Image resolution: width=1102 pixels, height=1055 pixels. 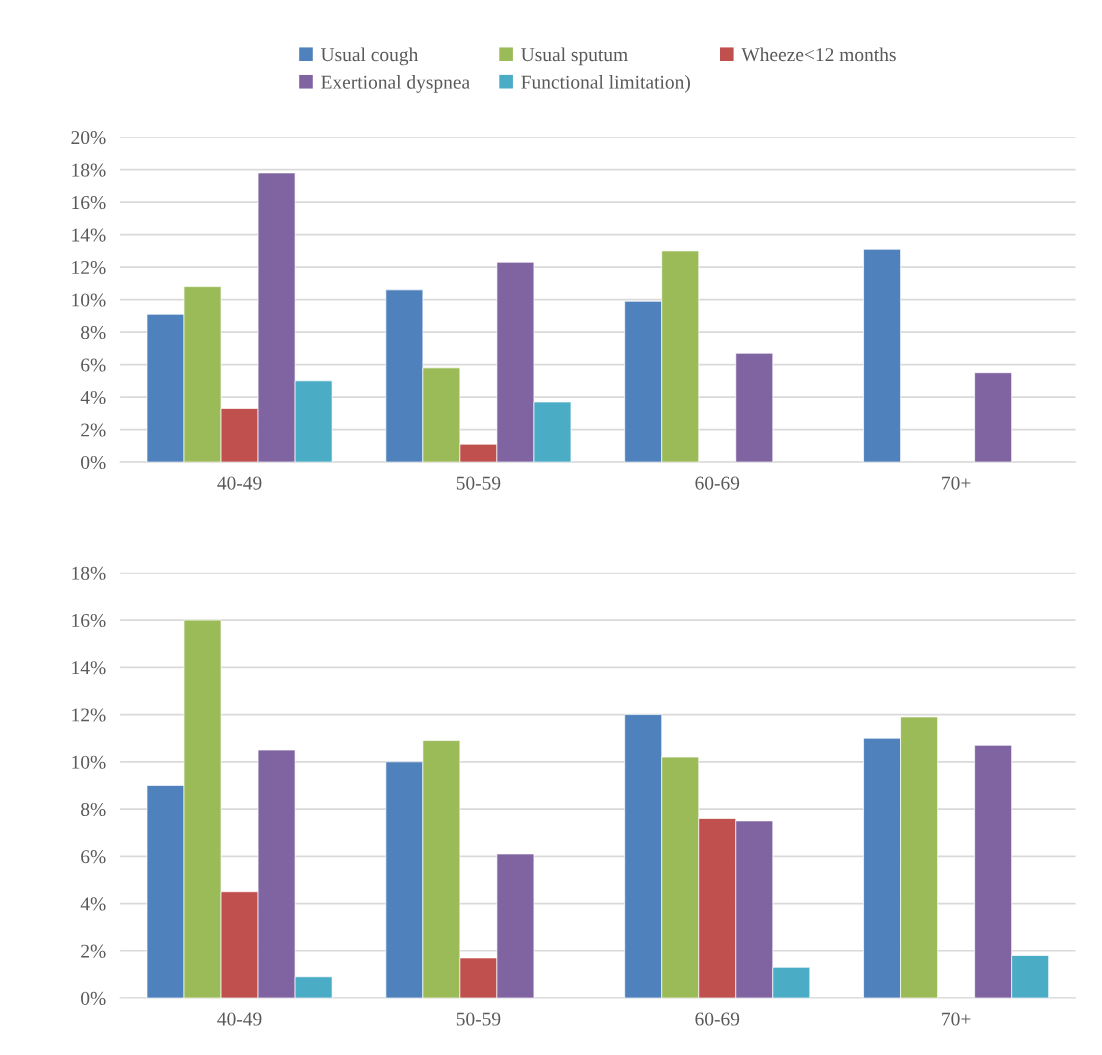 I want to click on legend-label: Usual cough, so click(x=369, y=56).